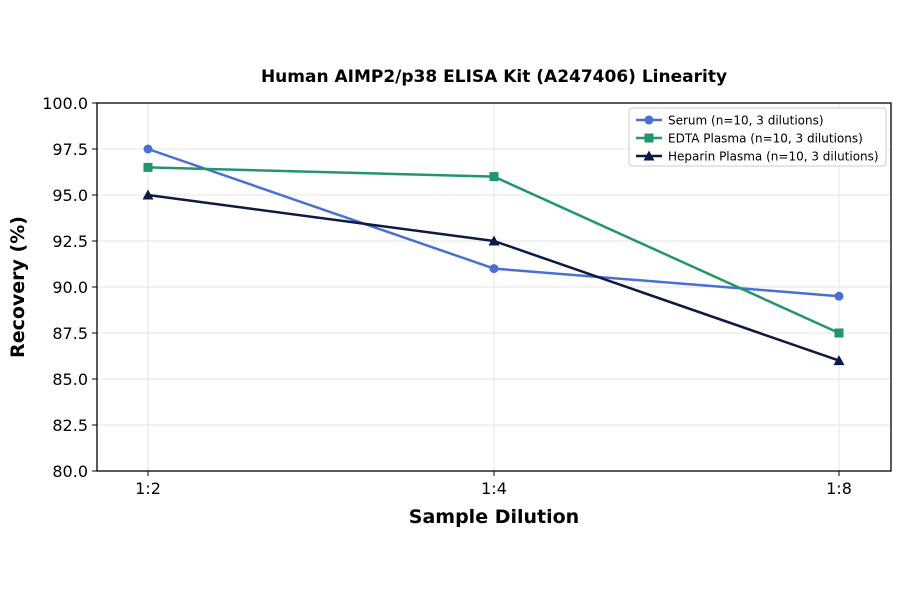  I want to click on x-axis-label: Sample Dilution, so click(494, 517).